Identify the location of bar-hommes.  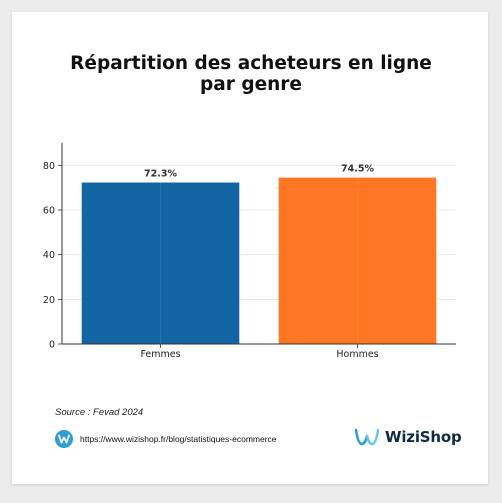
(357, 260).